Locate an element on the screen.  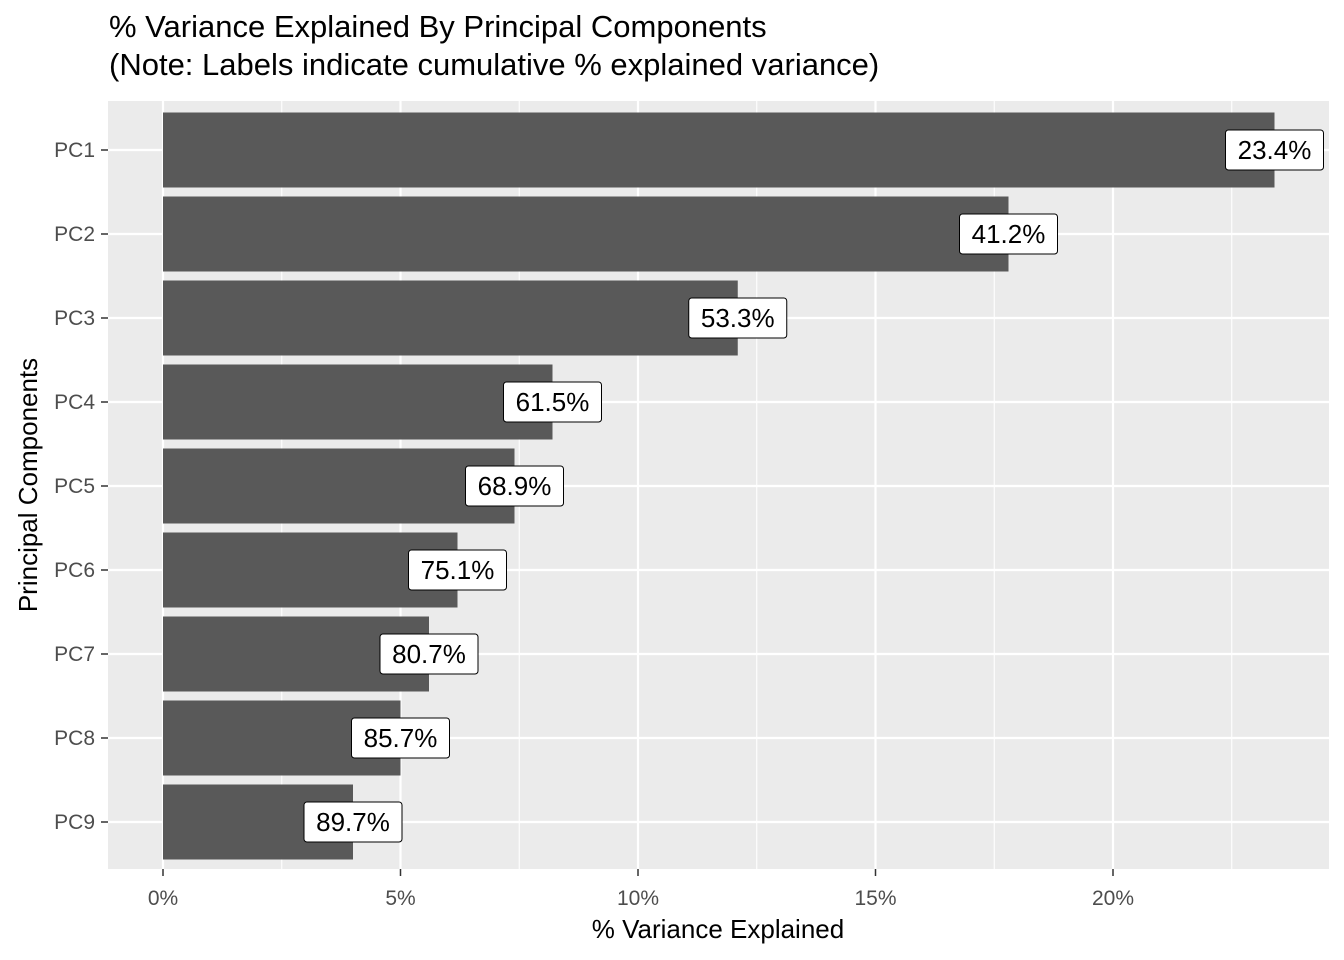
bar-label: 23.4% is located at coordinates (1274, 150).